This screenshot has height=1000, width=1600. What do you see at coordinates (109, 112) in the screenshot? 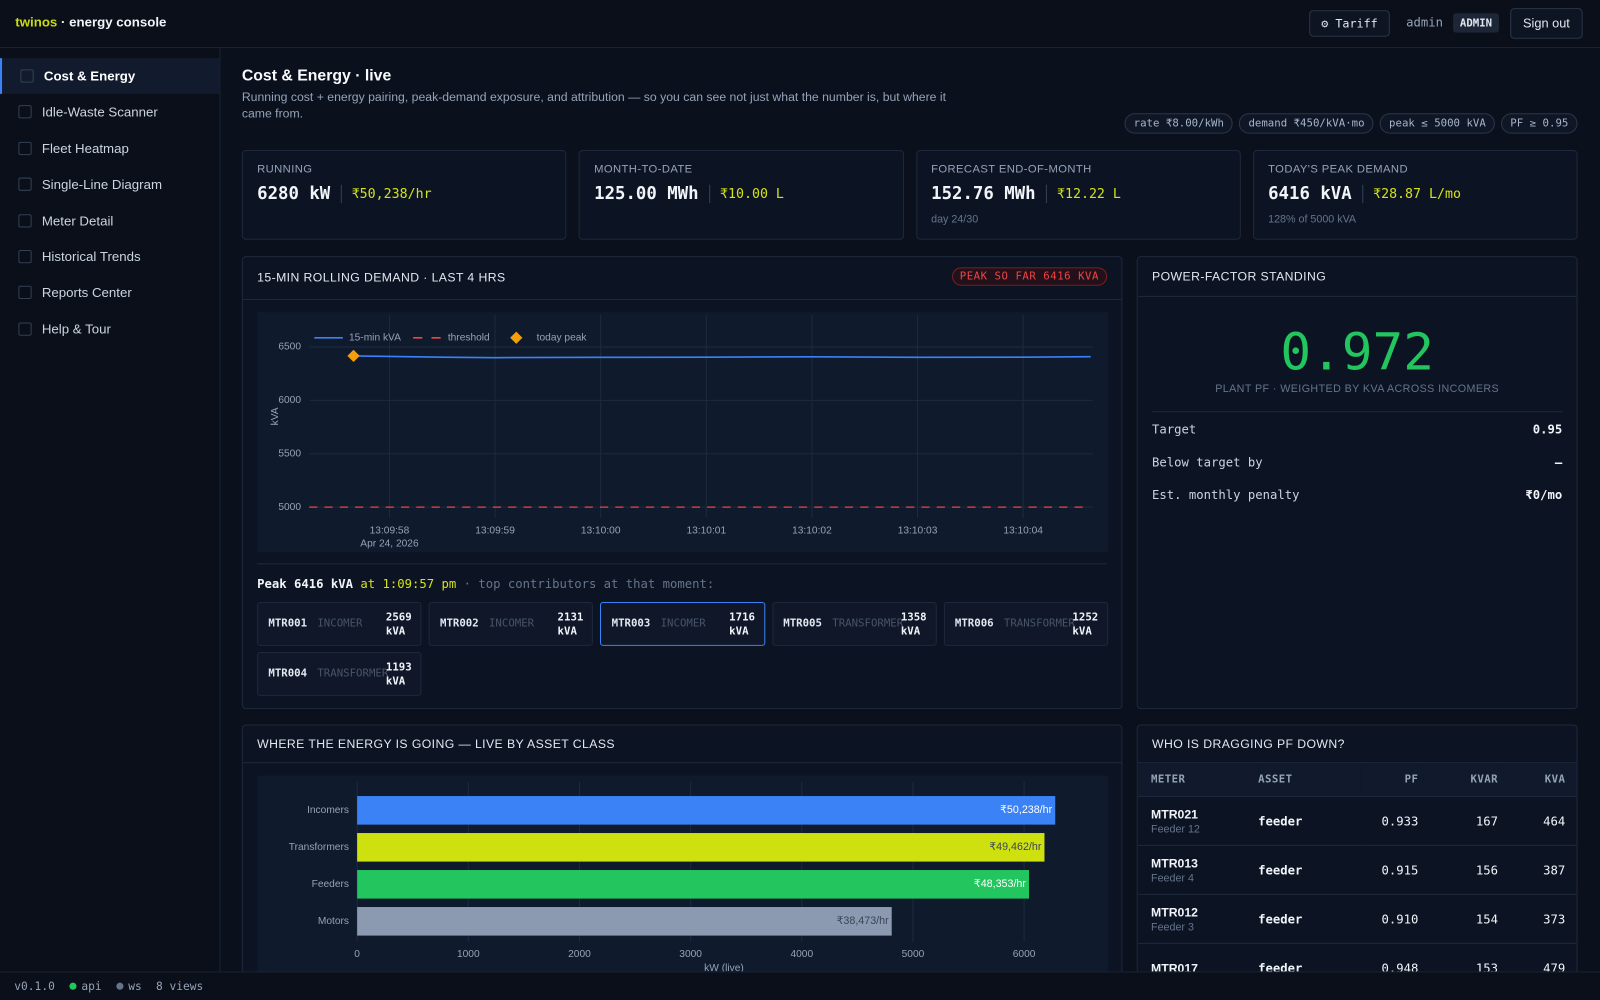
I see `nav-item: Idle-Waste Scanner` at bounding box center [109, 112].